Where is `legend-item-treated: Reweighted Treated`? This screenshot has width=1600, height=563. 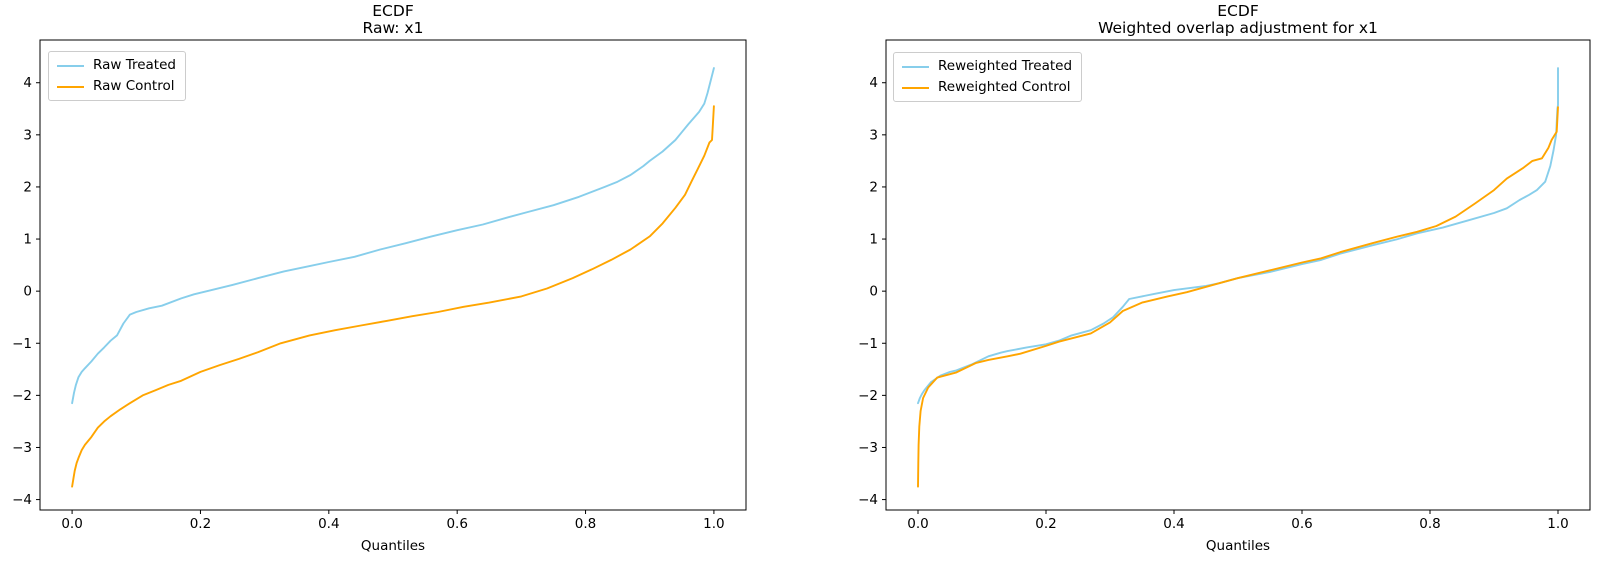
legend-item-treated: Reweighted Treated is located at coordinates (987, 66).